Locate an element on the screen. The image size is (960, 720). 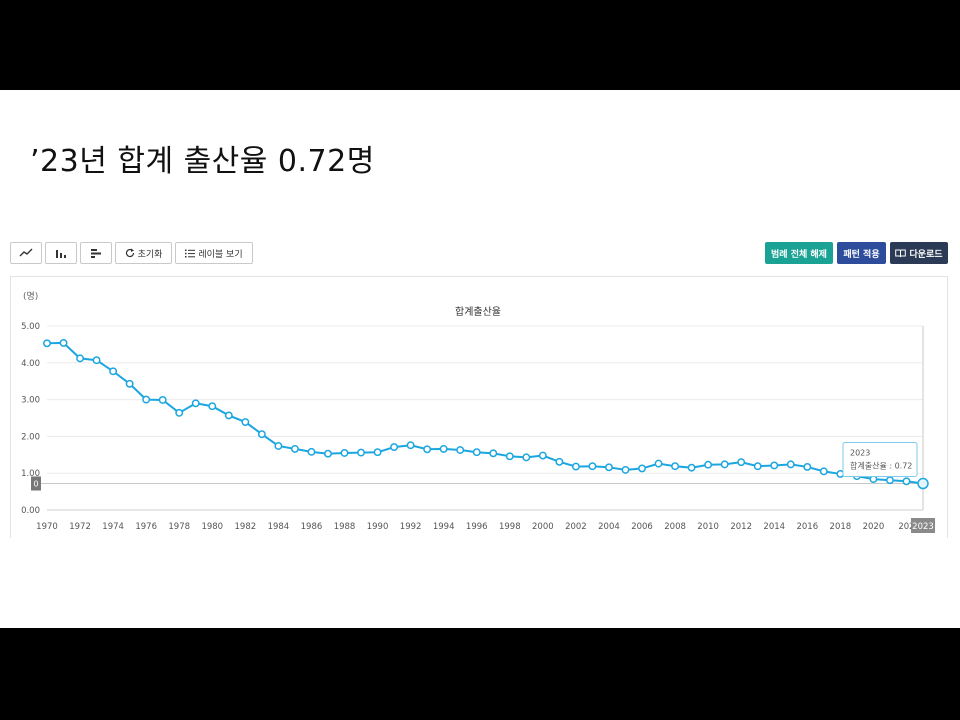
tooltip-value: 합계출산율 : 0.72 is located at coordinates (881, 466).